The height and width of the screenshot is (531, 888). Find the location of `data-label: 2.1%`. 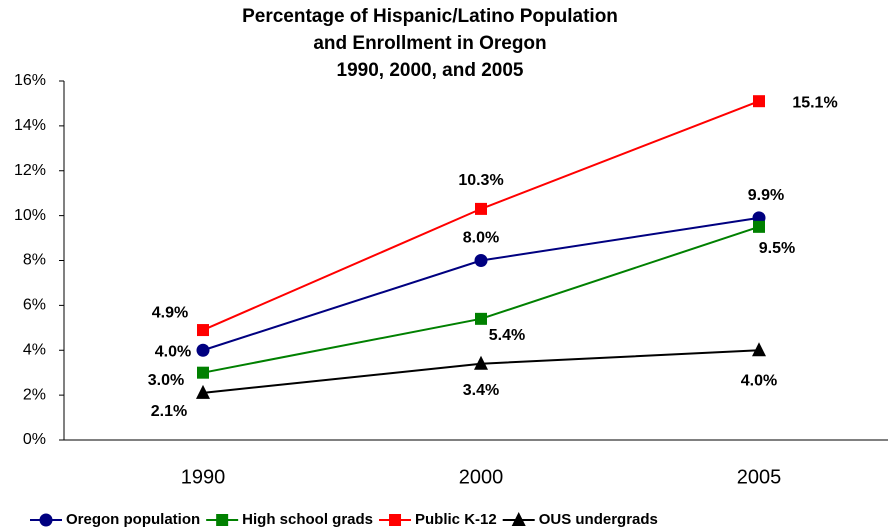

data-label: 2.1% is located at coordinates (169, 411).